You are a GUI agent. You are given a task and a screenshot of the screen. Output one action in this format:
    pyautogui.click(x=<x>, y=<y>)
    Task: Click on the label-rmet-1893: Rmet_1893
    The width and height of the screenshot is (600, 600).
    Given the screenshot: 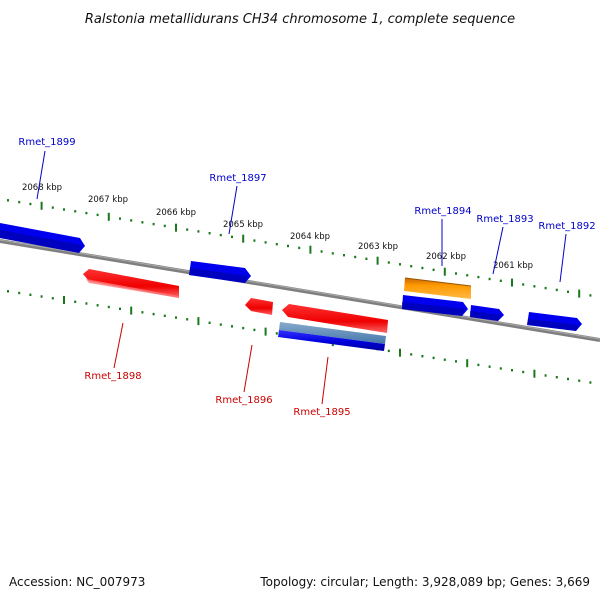 What is the action you would take?
    pyautogui.click(x=504, y=219)
    